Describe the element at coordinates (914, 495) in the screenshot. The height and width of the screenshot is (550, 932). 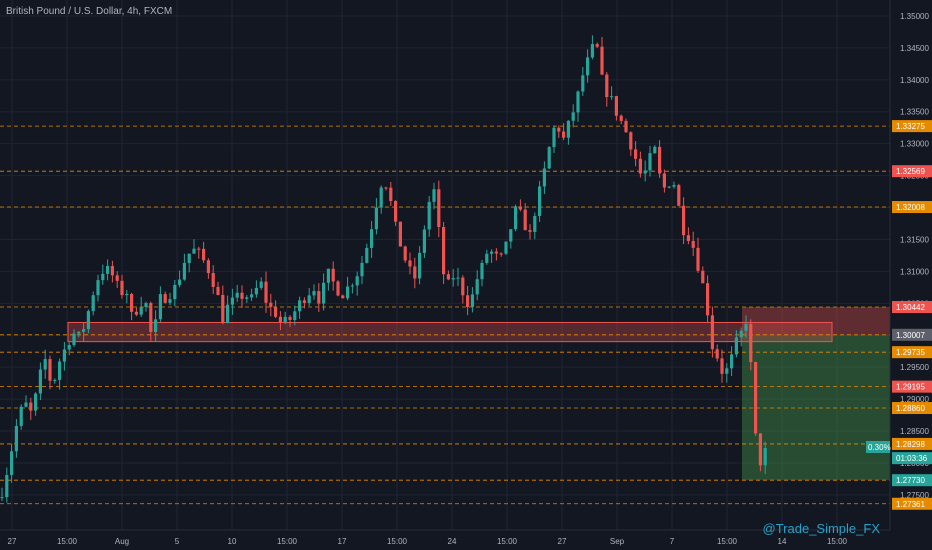
I see `y-tick-label: 1.27500` at that location.